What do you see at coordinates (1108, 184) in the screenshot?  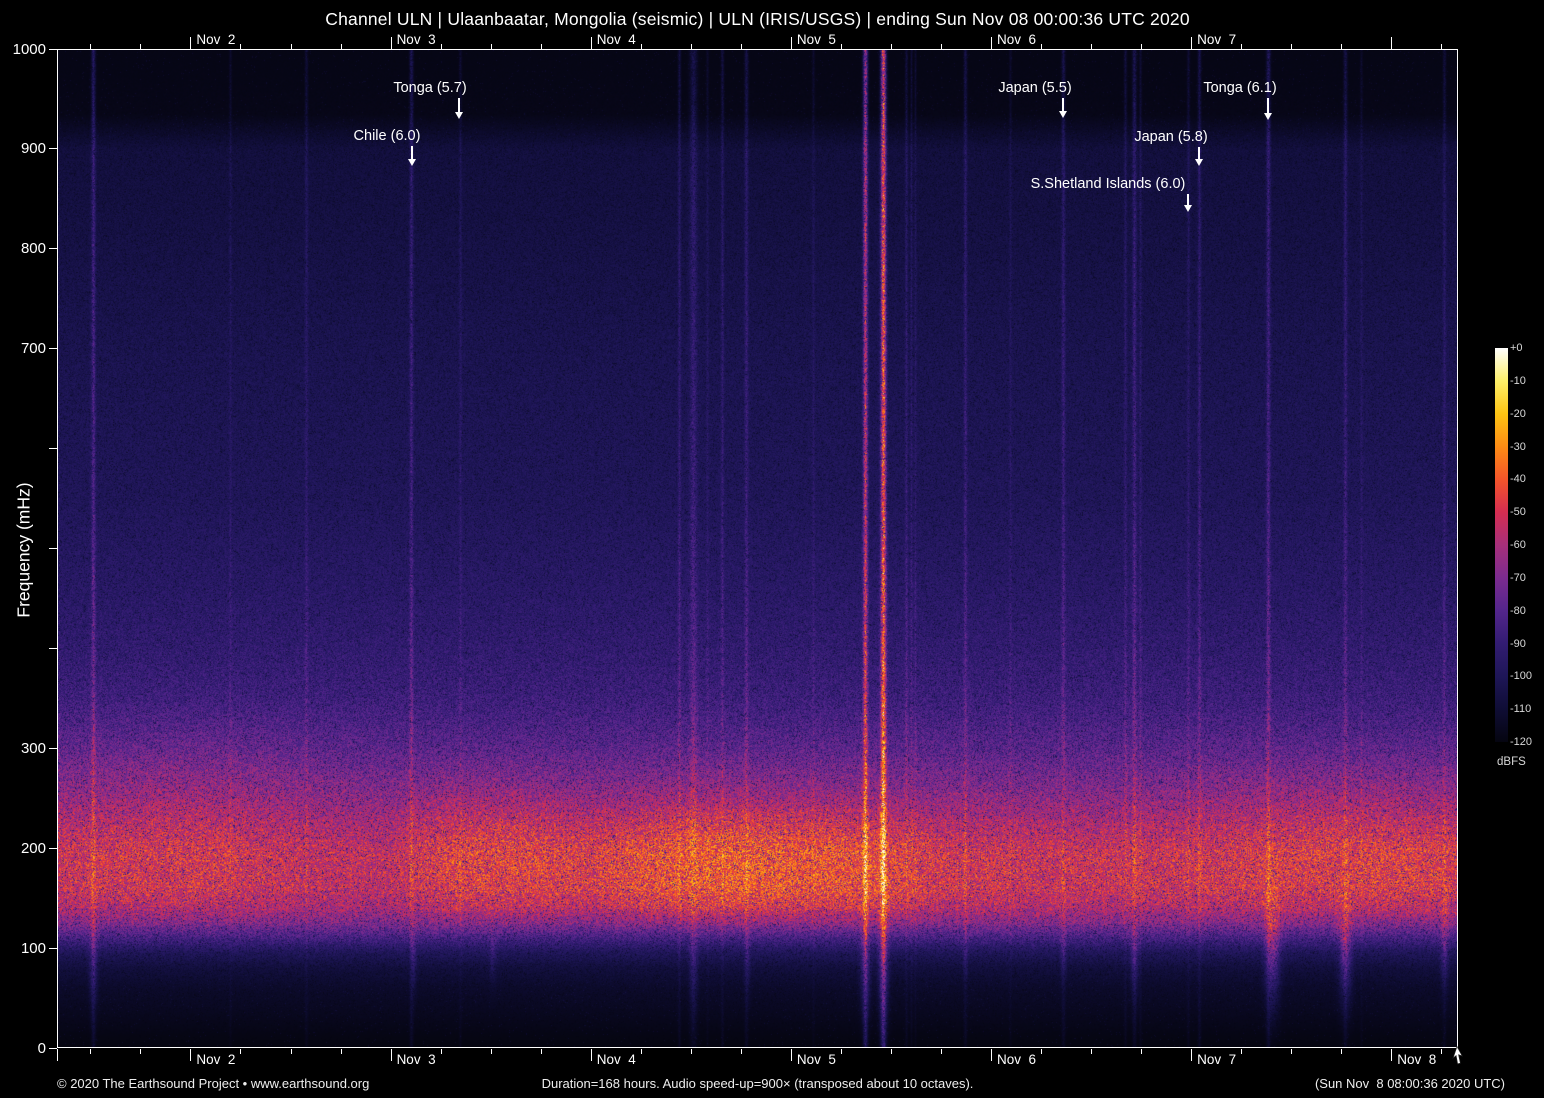 I see `earthquake-label: S.Shetland Islands (6.0)` at bounding box center [1108, 184].